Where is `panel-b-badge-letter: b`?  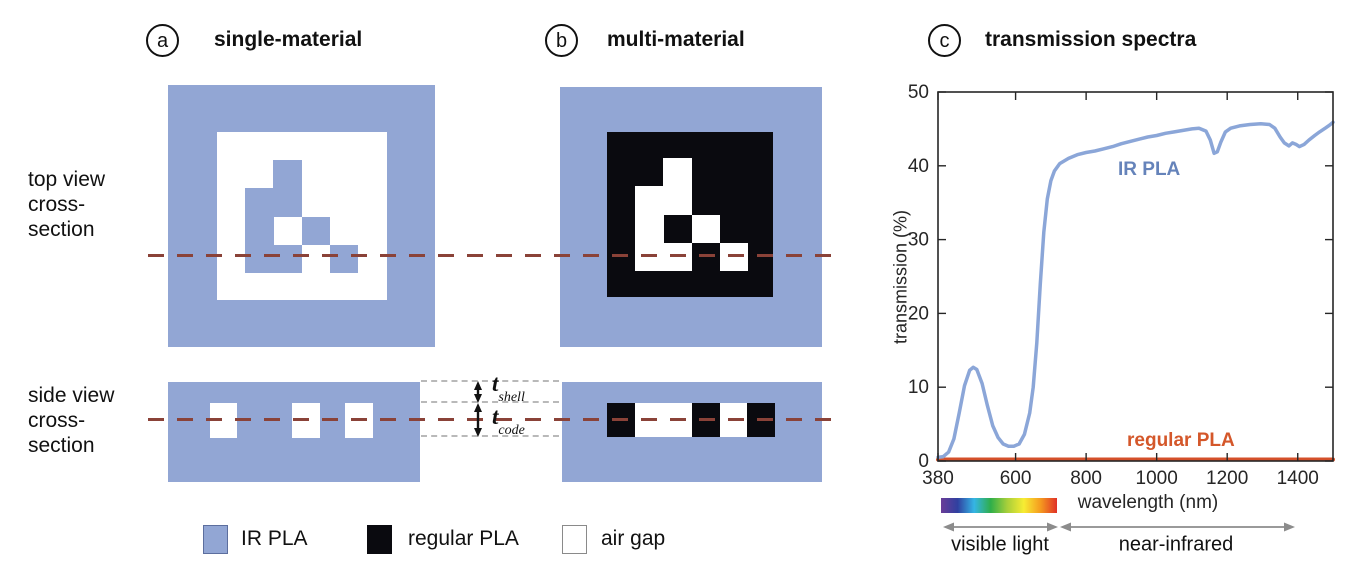 panel-b-badge-letter: b is located at coordinates (561, 40).